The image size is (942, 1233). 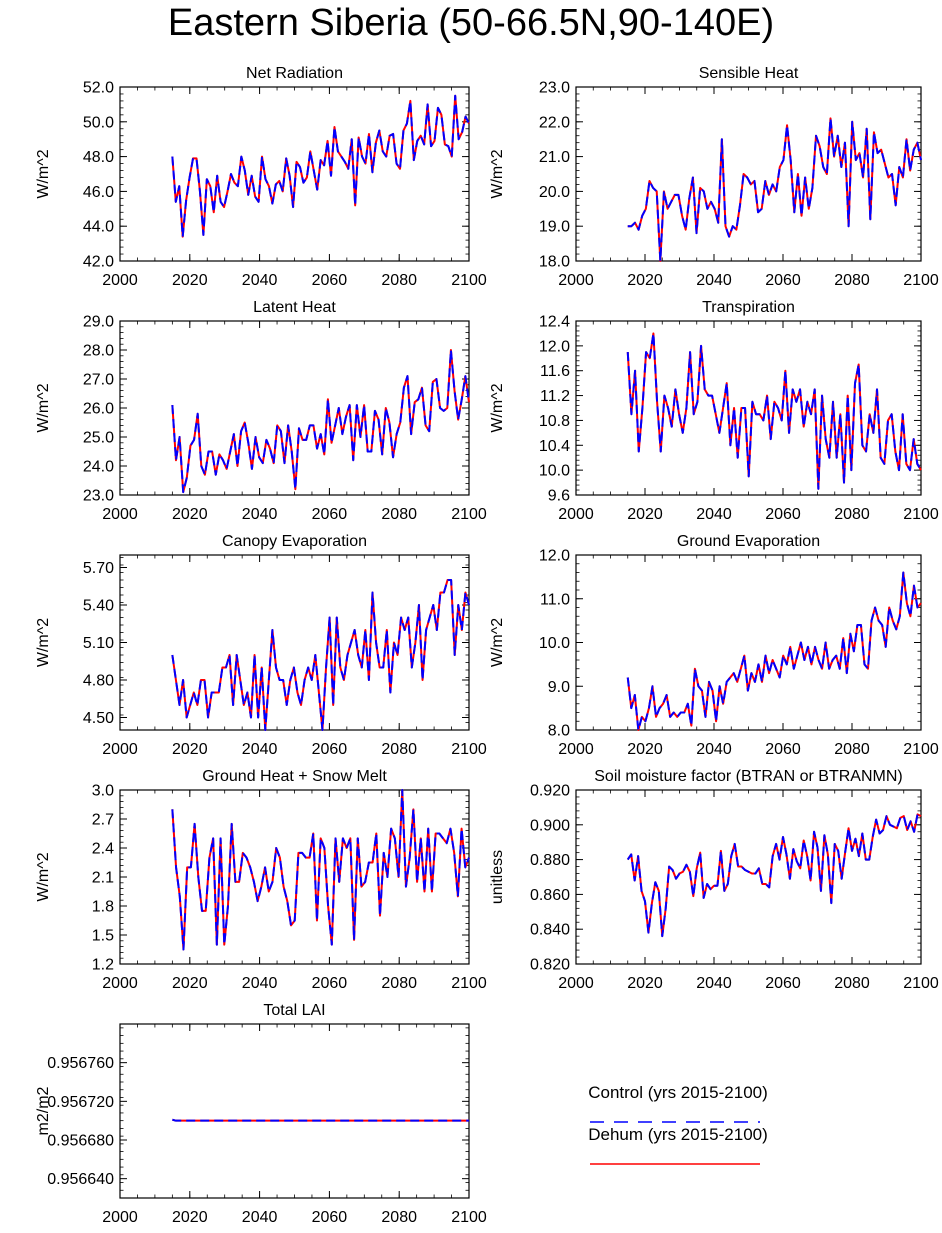 What do you see at coordinates (399, 983) in the screenshot?
I see `panel-7-xtick-label: 2080` at bounding box center [399, 983].